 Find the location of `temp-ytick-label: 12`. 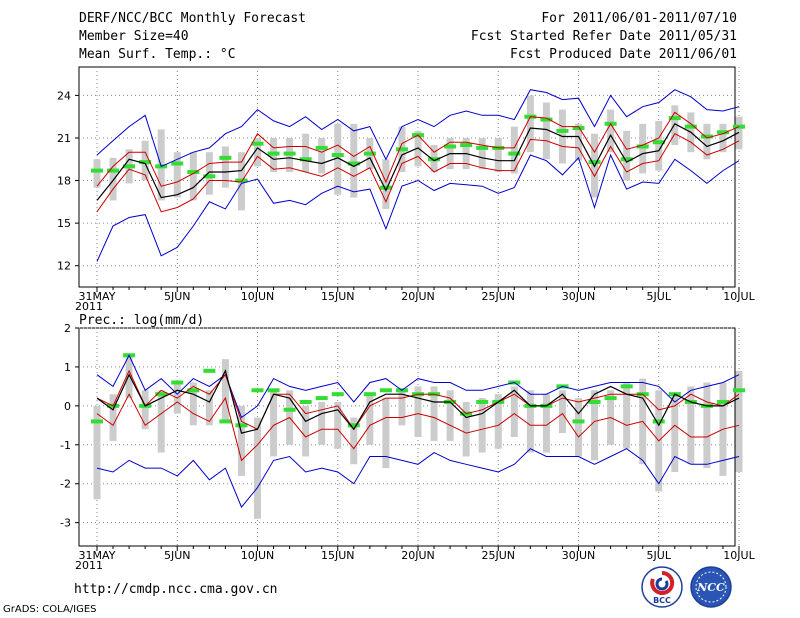

temp-ytick-label: 12 is located at coordinates (64, 266).